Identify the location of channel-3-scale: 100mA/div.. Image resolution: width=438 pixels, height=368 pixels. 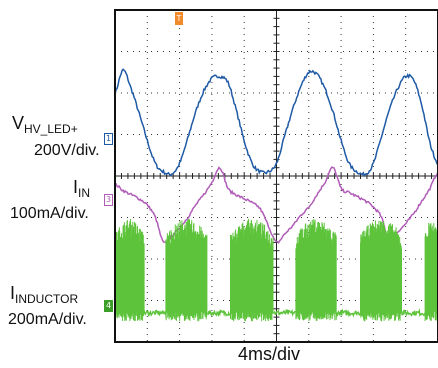
(49, 213).